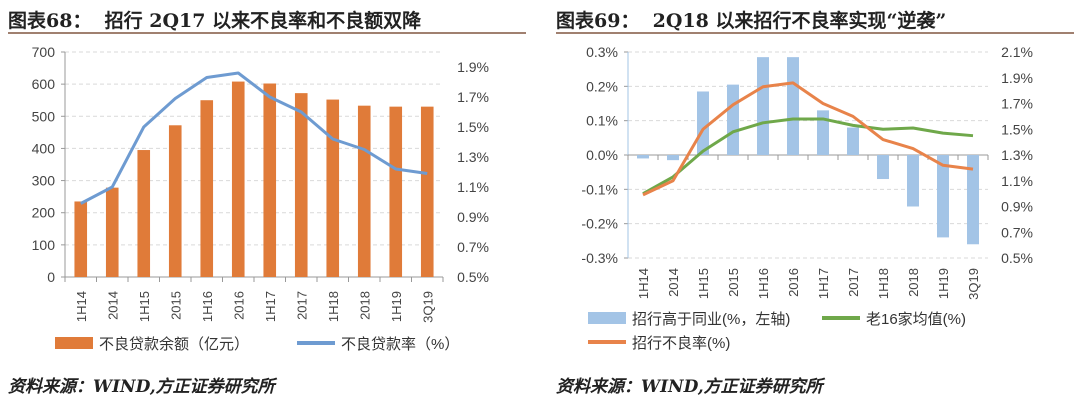 The image size is (1080, 402). I want to click on left-axis-tick-label: 0, so click(51, 277).